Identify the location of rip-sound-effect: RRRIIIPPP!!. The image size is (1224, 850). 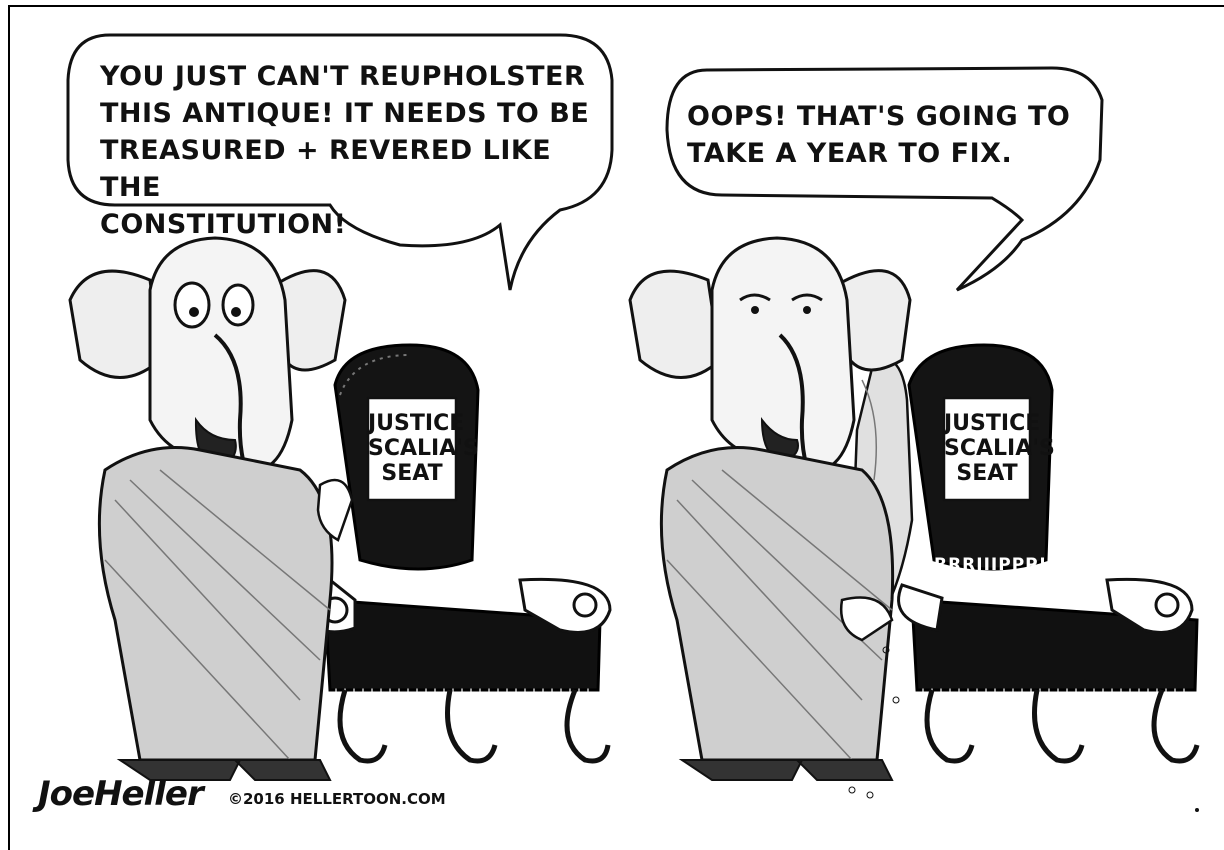
(995, 565).